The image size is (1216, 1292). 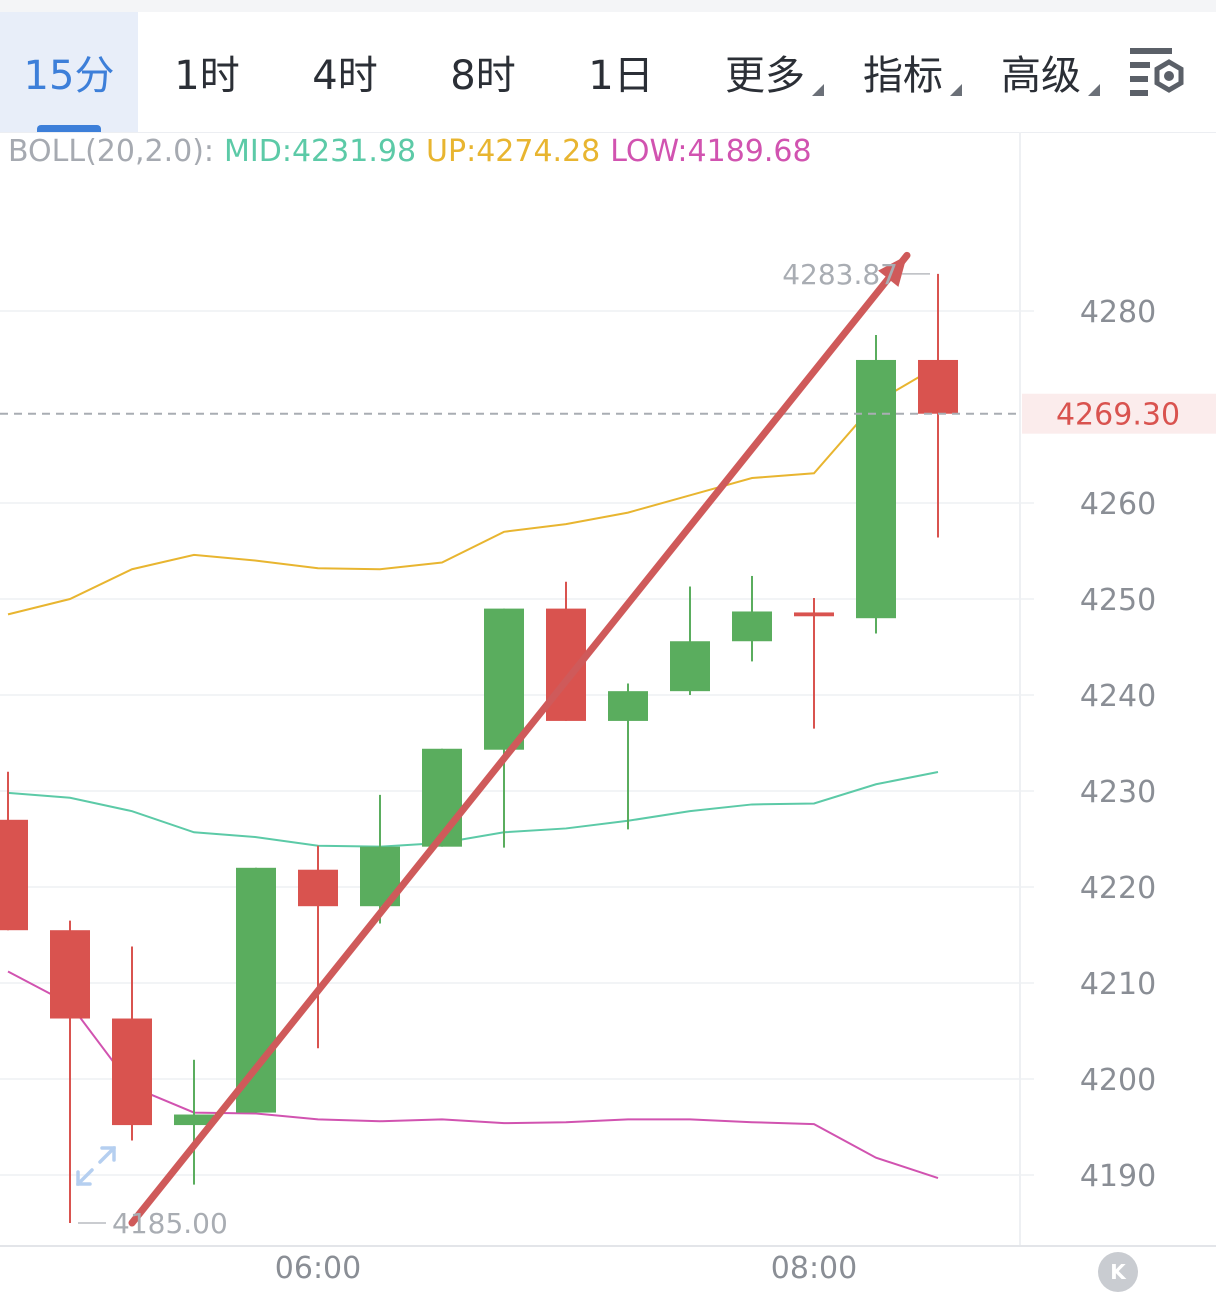 What do you see at coordinates (473, 490) in the screenshot?
I see `boll-up-line` at bounding box center [473, 490].